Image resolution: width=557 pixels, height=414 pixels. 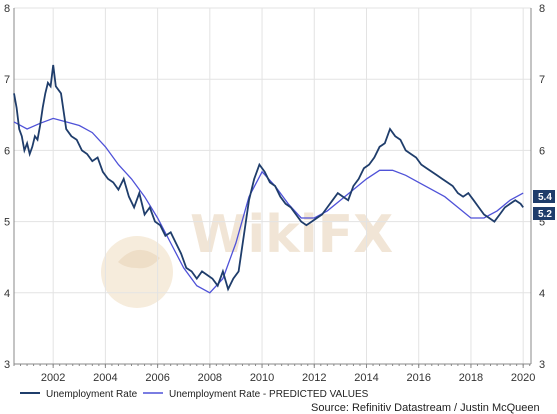 I want to click on x-tick-label: 2012, so click(x=314, y=378).